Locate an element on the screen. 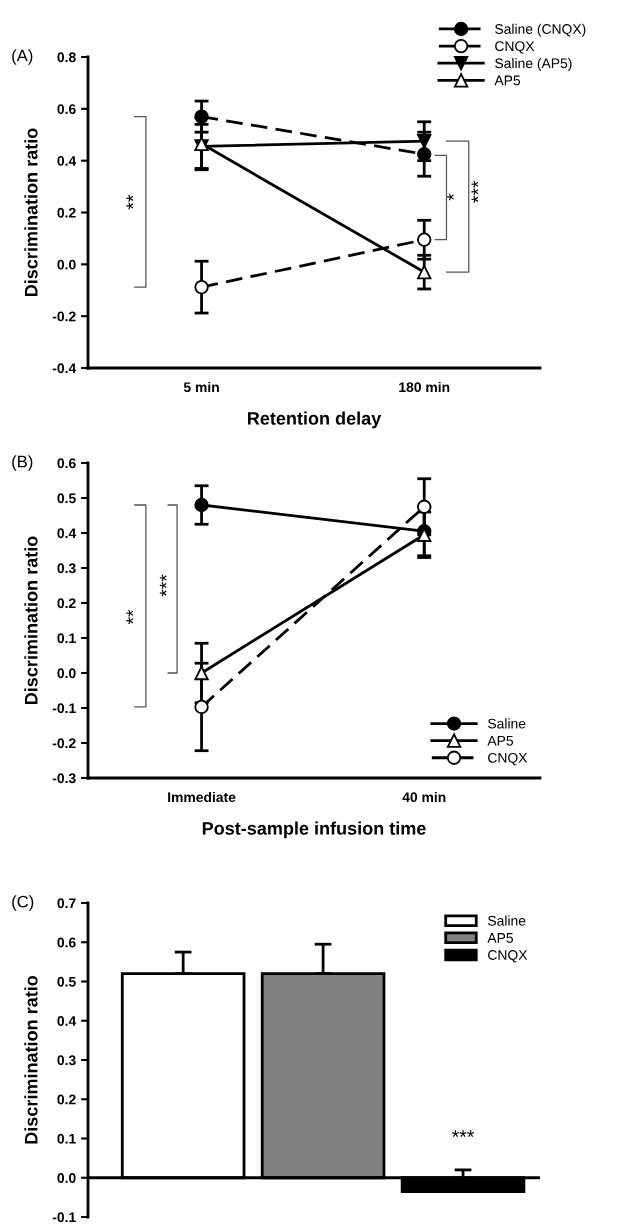 The image size is (636, 1229). y-tick-label: -0.3 is located at coordinates (64, 778).